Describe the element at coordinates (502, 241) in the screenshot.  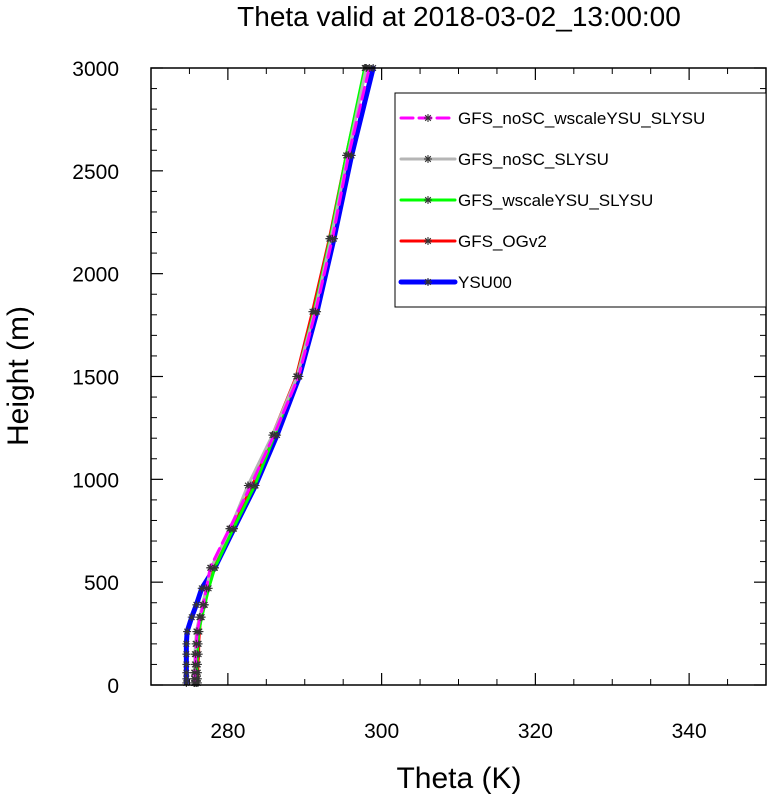
I see `legend-label: GFS_OGv2` at that location.